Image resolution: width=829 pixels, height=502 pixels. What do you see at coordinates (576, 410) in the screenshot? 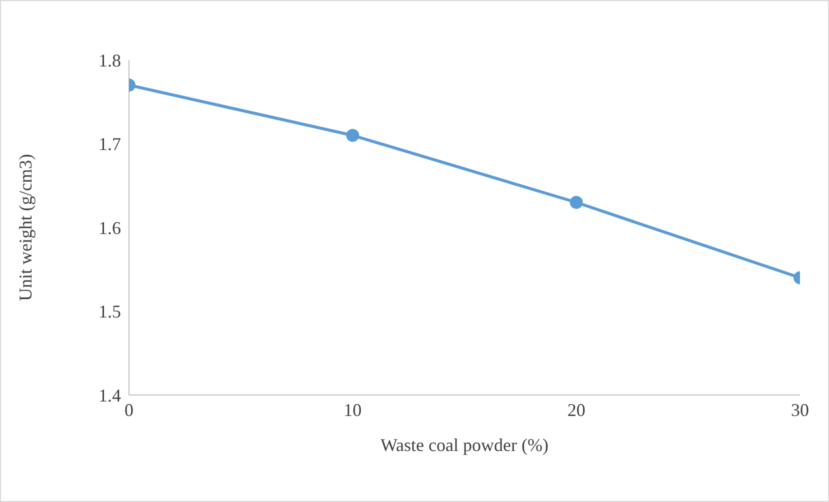
I see `x-tick-label: 20` at bounding box center [576, 410].